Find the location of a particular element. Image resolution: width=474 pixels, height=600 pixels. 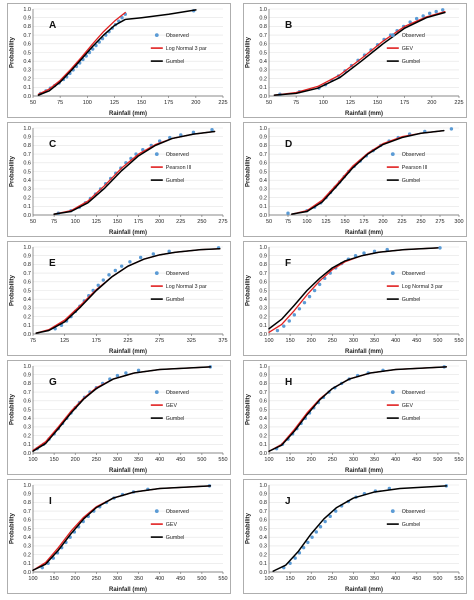

y-tick-label: 0.9 is located at coordinates (27, 19).